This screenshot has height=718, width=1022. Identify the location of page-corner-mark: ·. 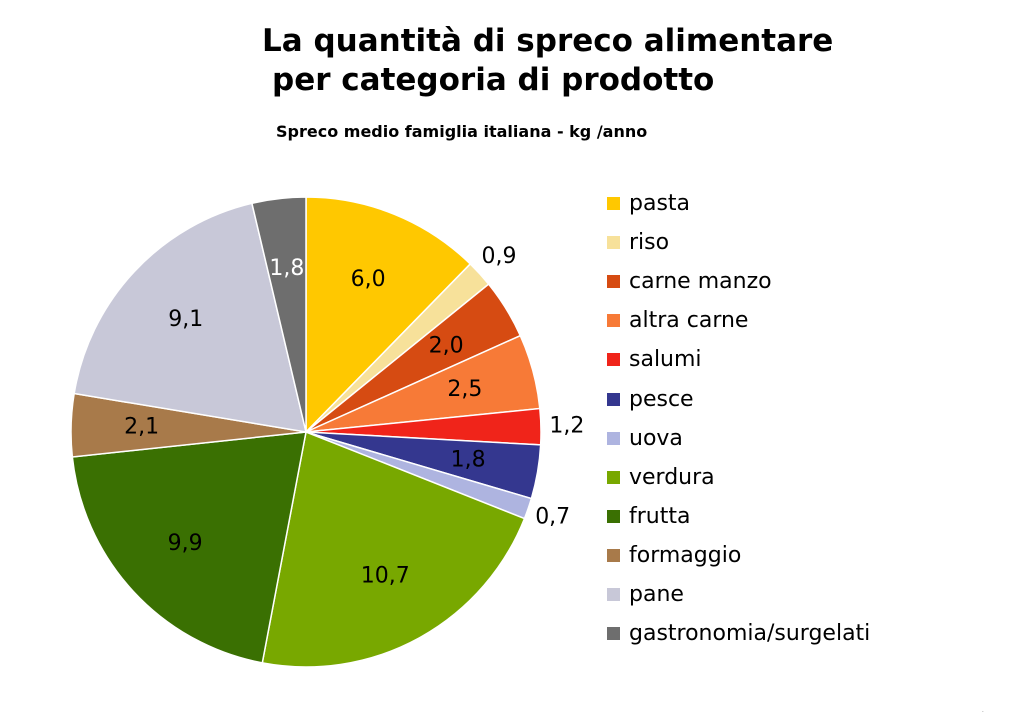
(982, 712).